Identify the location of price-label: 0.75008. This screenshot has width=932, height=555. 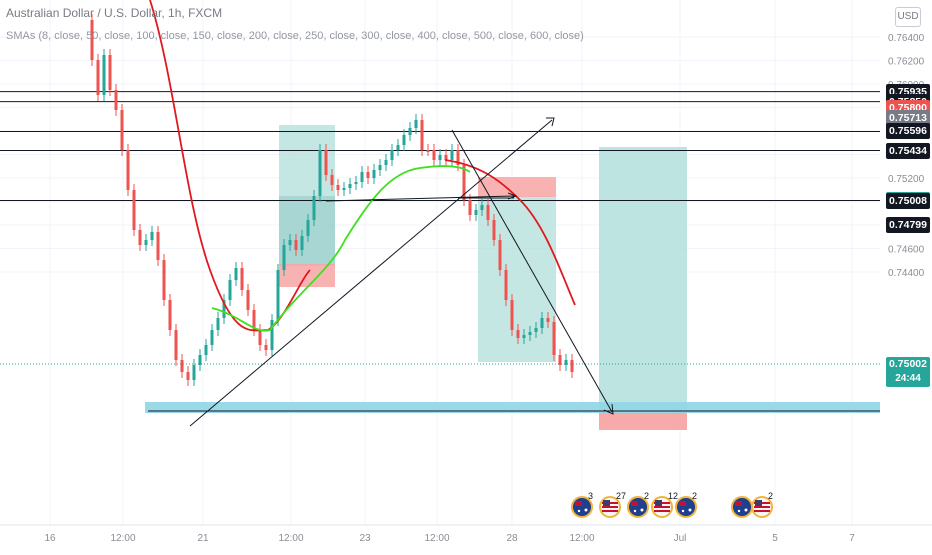
(908, 200).